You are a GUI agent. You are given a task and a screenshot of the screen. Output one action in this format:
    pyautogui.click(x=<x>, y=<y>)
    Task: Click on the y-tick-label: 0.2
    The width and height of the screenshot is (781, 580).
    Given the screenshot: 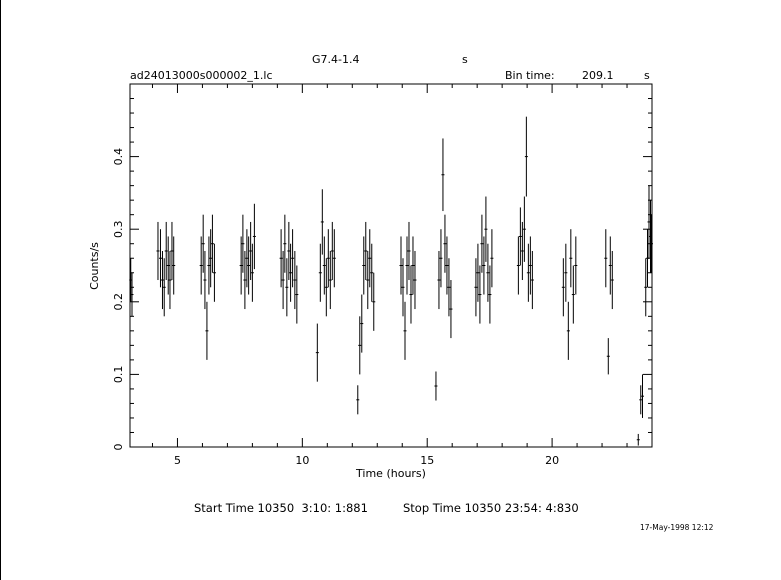 What is the action you would take?
    pyautogui.click(x=118, y=302)
    